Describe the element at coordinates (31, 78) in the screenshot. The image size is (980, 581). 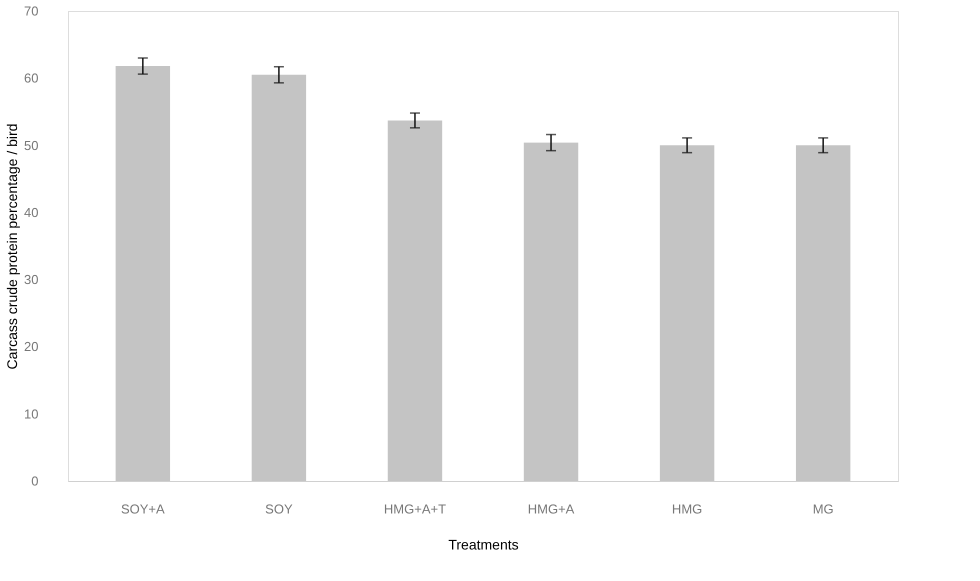
I see `y-tick-label: 60` at that location.